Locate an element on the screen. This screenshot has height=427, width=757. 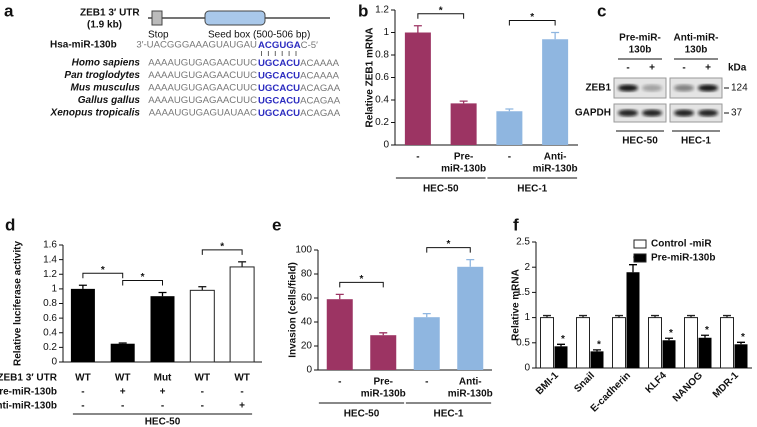
utr-size: (1.9 kb) is located at coordinates (104, 25).